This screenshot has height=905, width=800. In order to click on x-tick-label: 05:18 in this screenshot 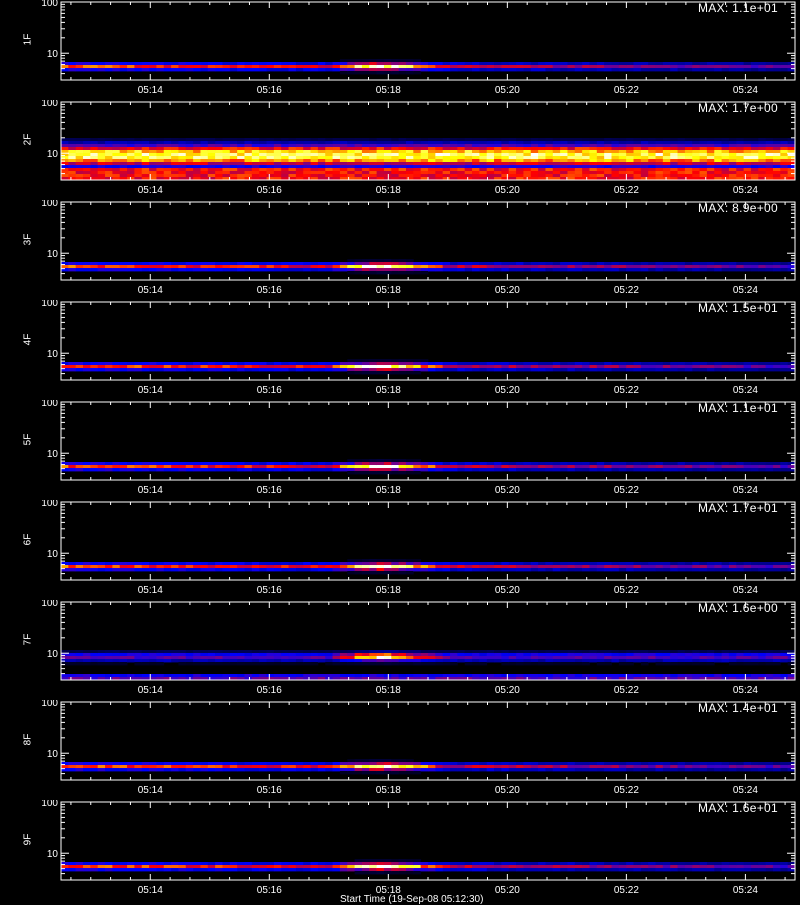, I will do `click(388, 790)`.